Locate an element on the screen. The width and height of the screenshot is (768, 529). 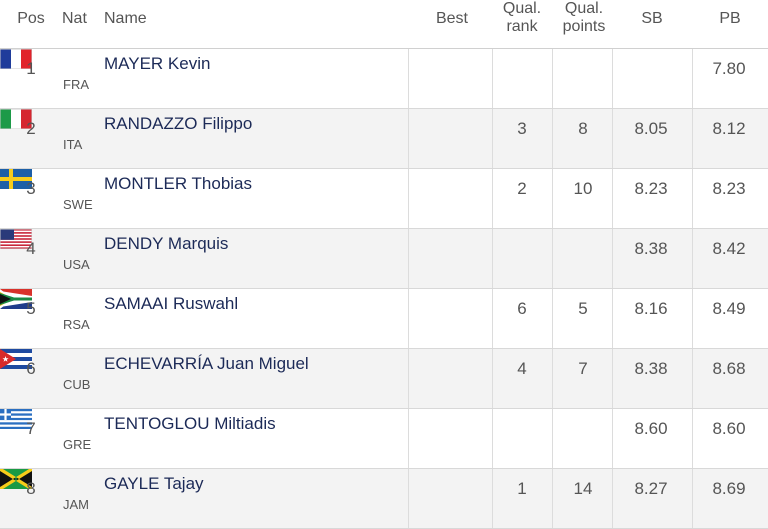
country-code: FRA is located at coordinates (76, 84).